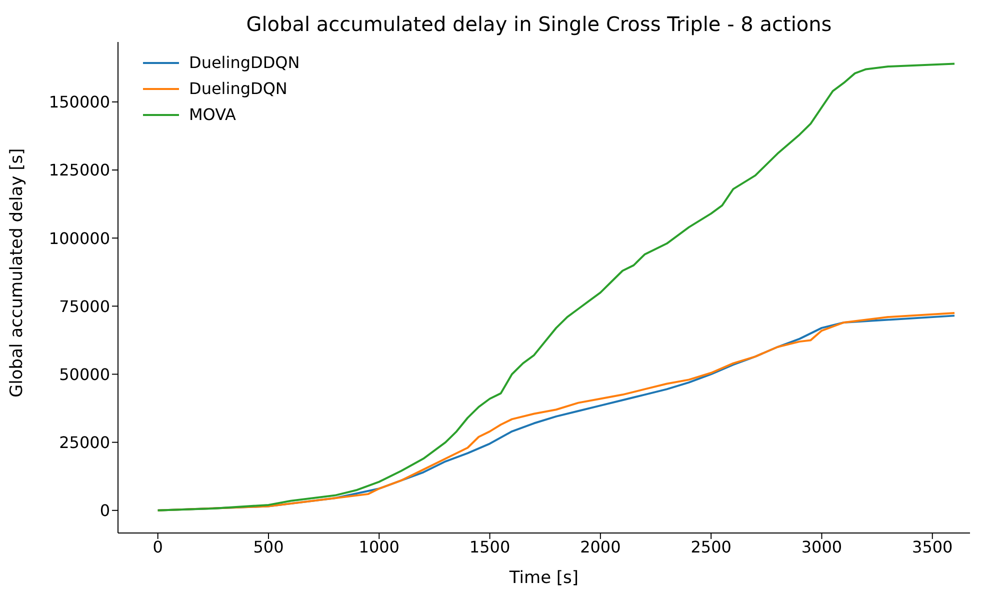 This screenshot has height=605, width=988. Describe the element at coordinates (711, 546) in the screenshot. I see `x-tick-label: 2500` at that location.